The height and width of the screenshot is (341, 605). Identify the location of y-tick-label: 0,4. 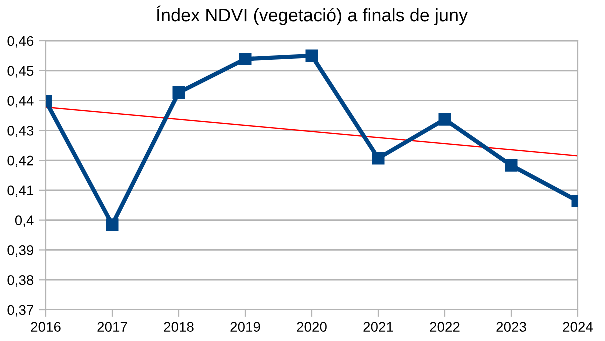
(24, 222).